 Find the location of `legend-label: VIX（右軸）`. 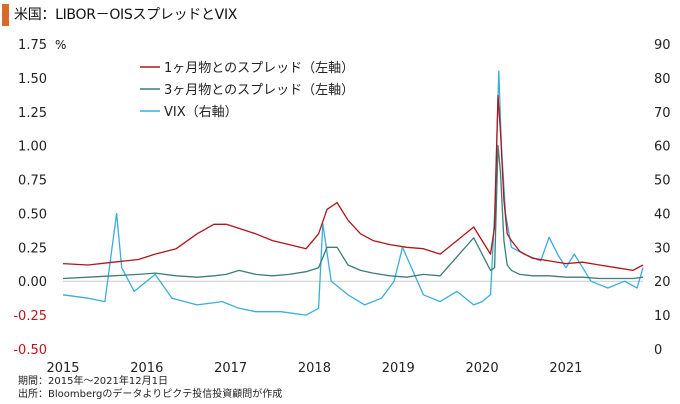

legend-label: VIX（右軸） is located at coordinates (201, 112).